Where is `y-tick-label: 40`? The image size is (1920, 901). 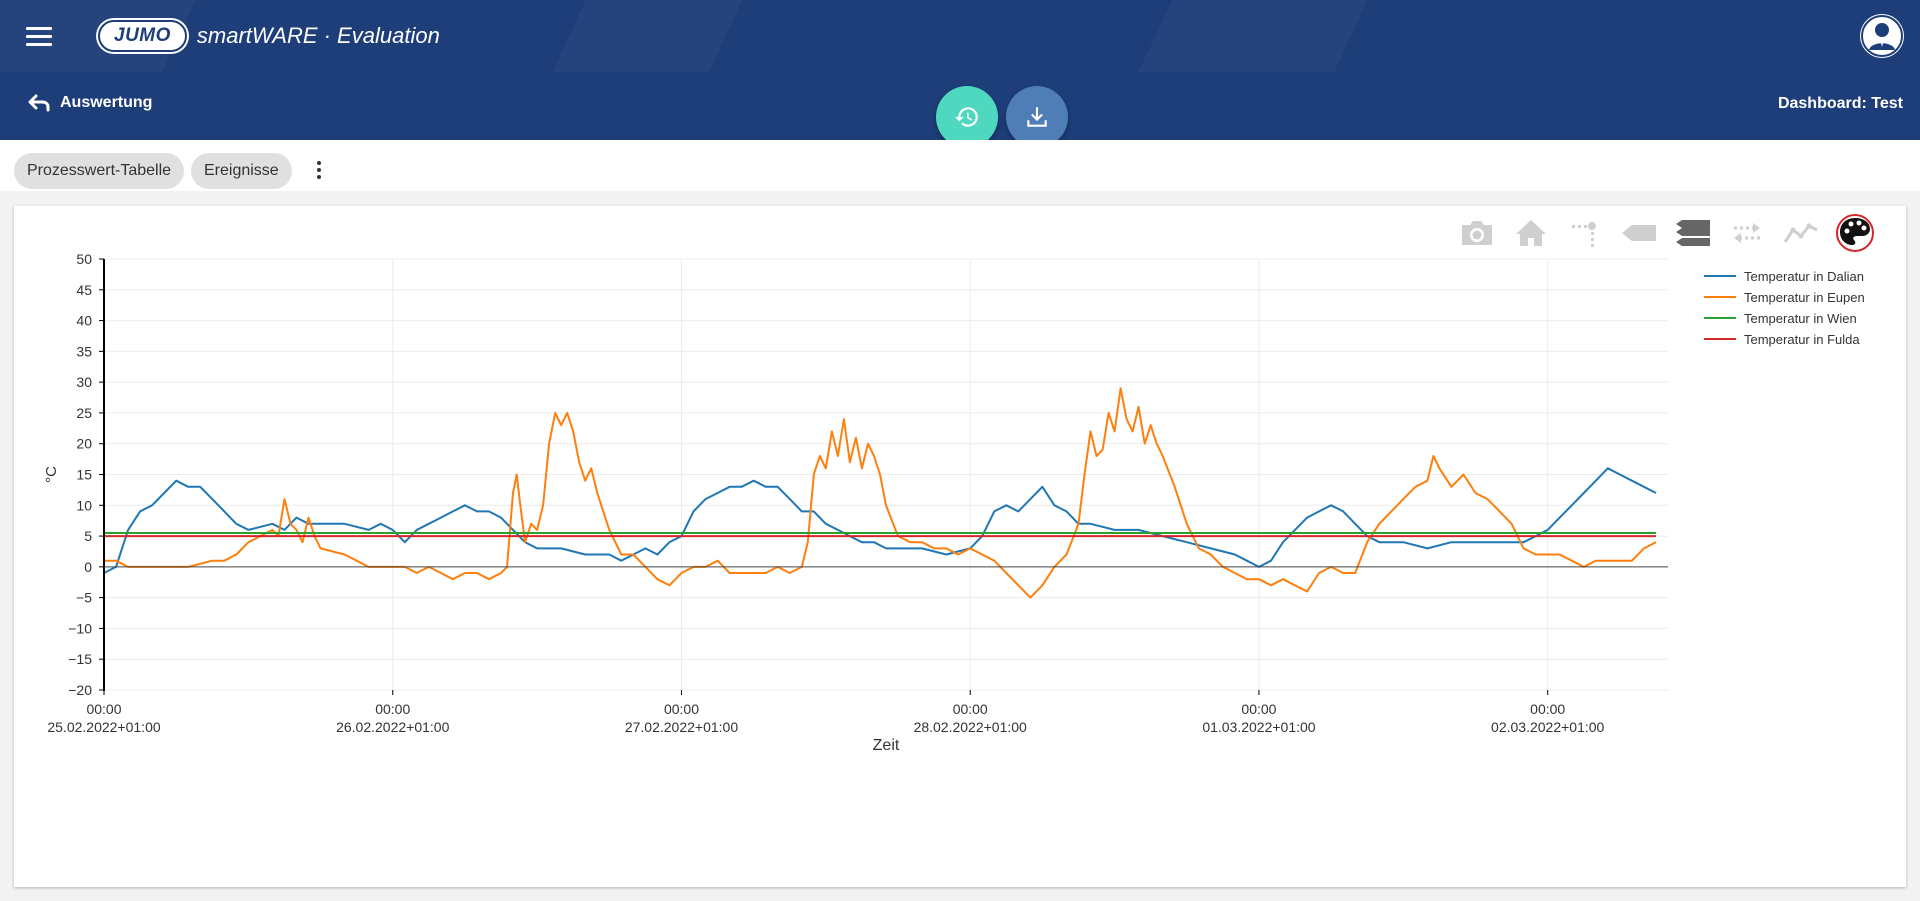 y-tick-label: 40 is located at coordinates (84, 321).